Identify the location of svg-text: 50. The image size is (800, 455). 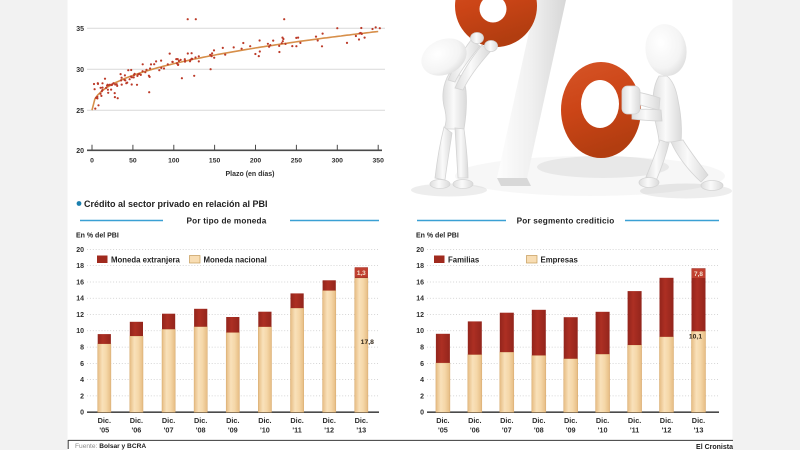
(133, 161).